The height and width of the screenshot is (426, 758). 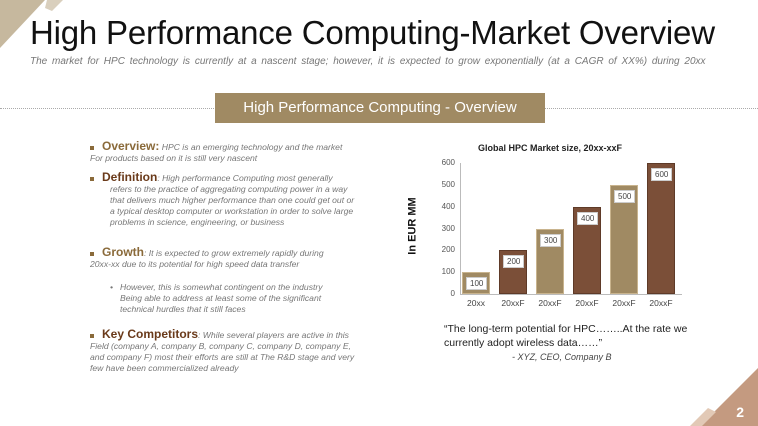 What do you see at coordinates (448, 184) in the screenshot?
I see `y-tick-label: 500` at bounding box center [448, 184].